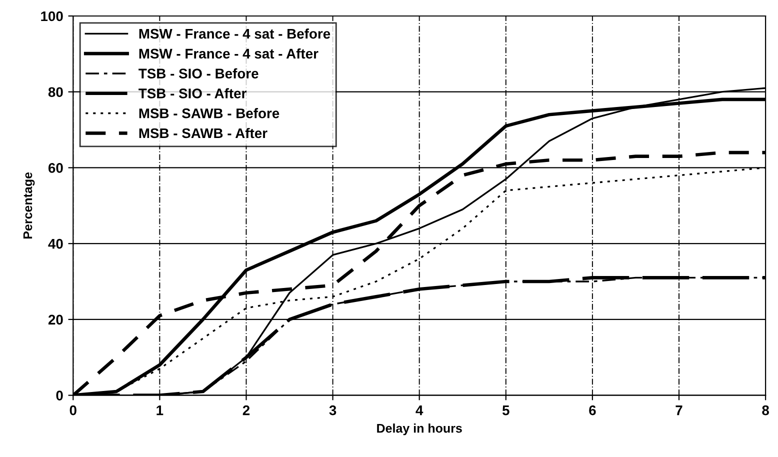  What do you see at coordinates (73, 410) in the screenshot?
I see `x-tick-label: 0` at bounding box center [73, 410].